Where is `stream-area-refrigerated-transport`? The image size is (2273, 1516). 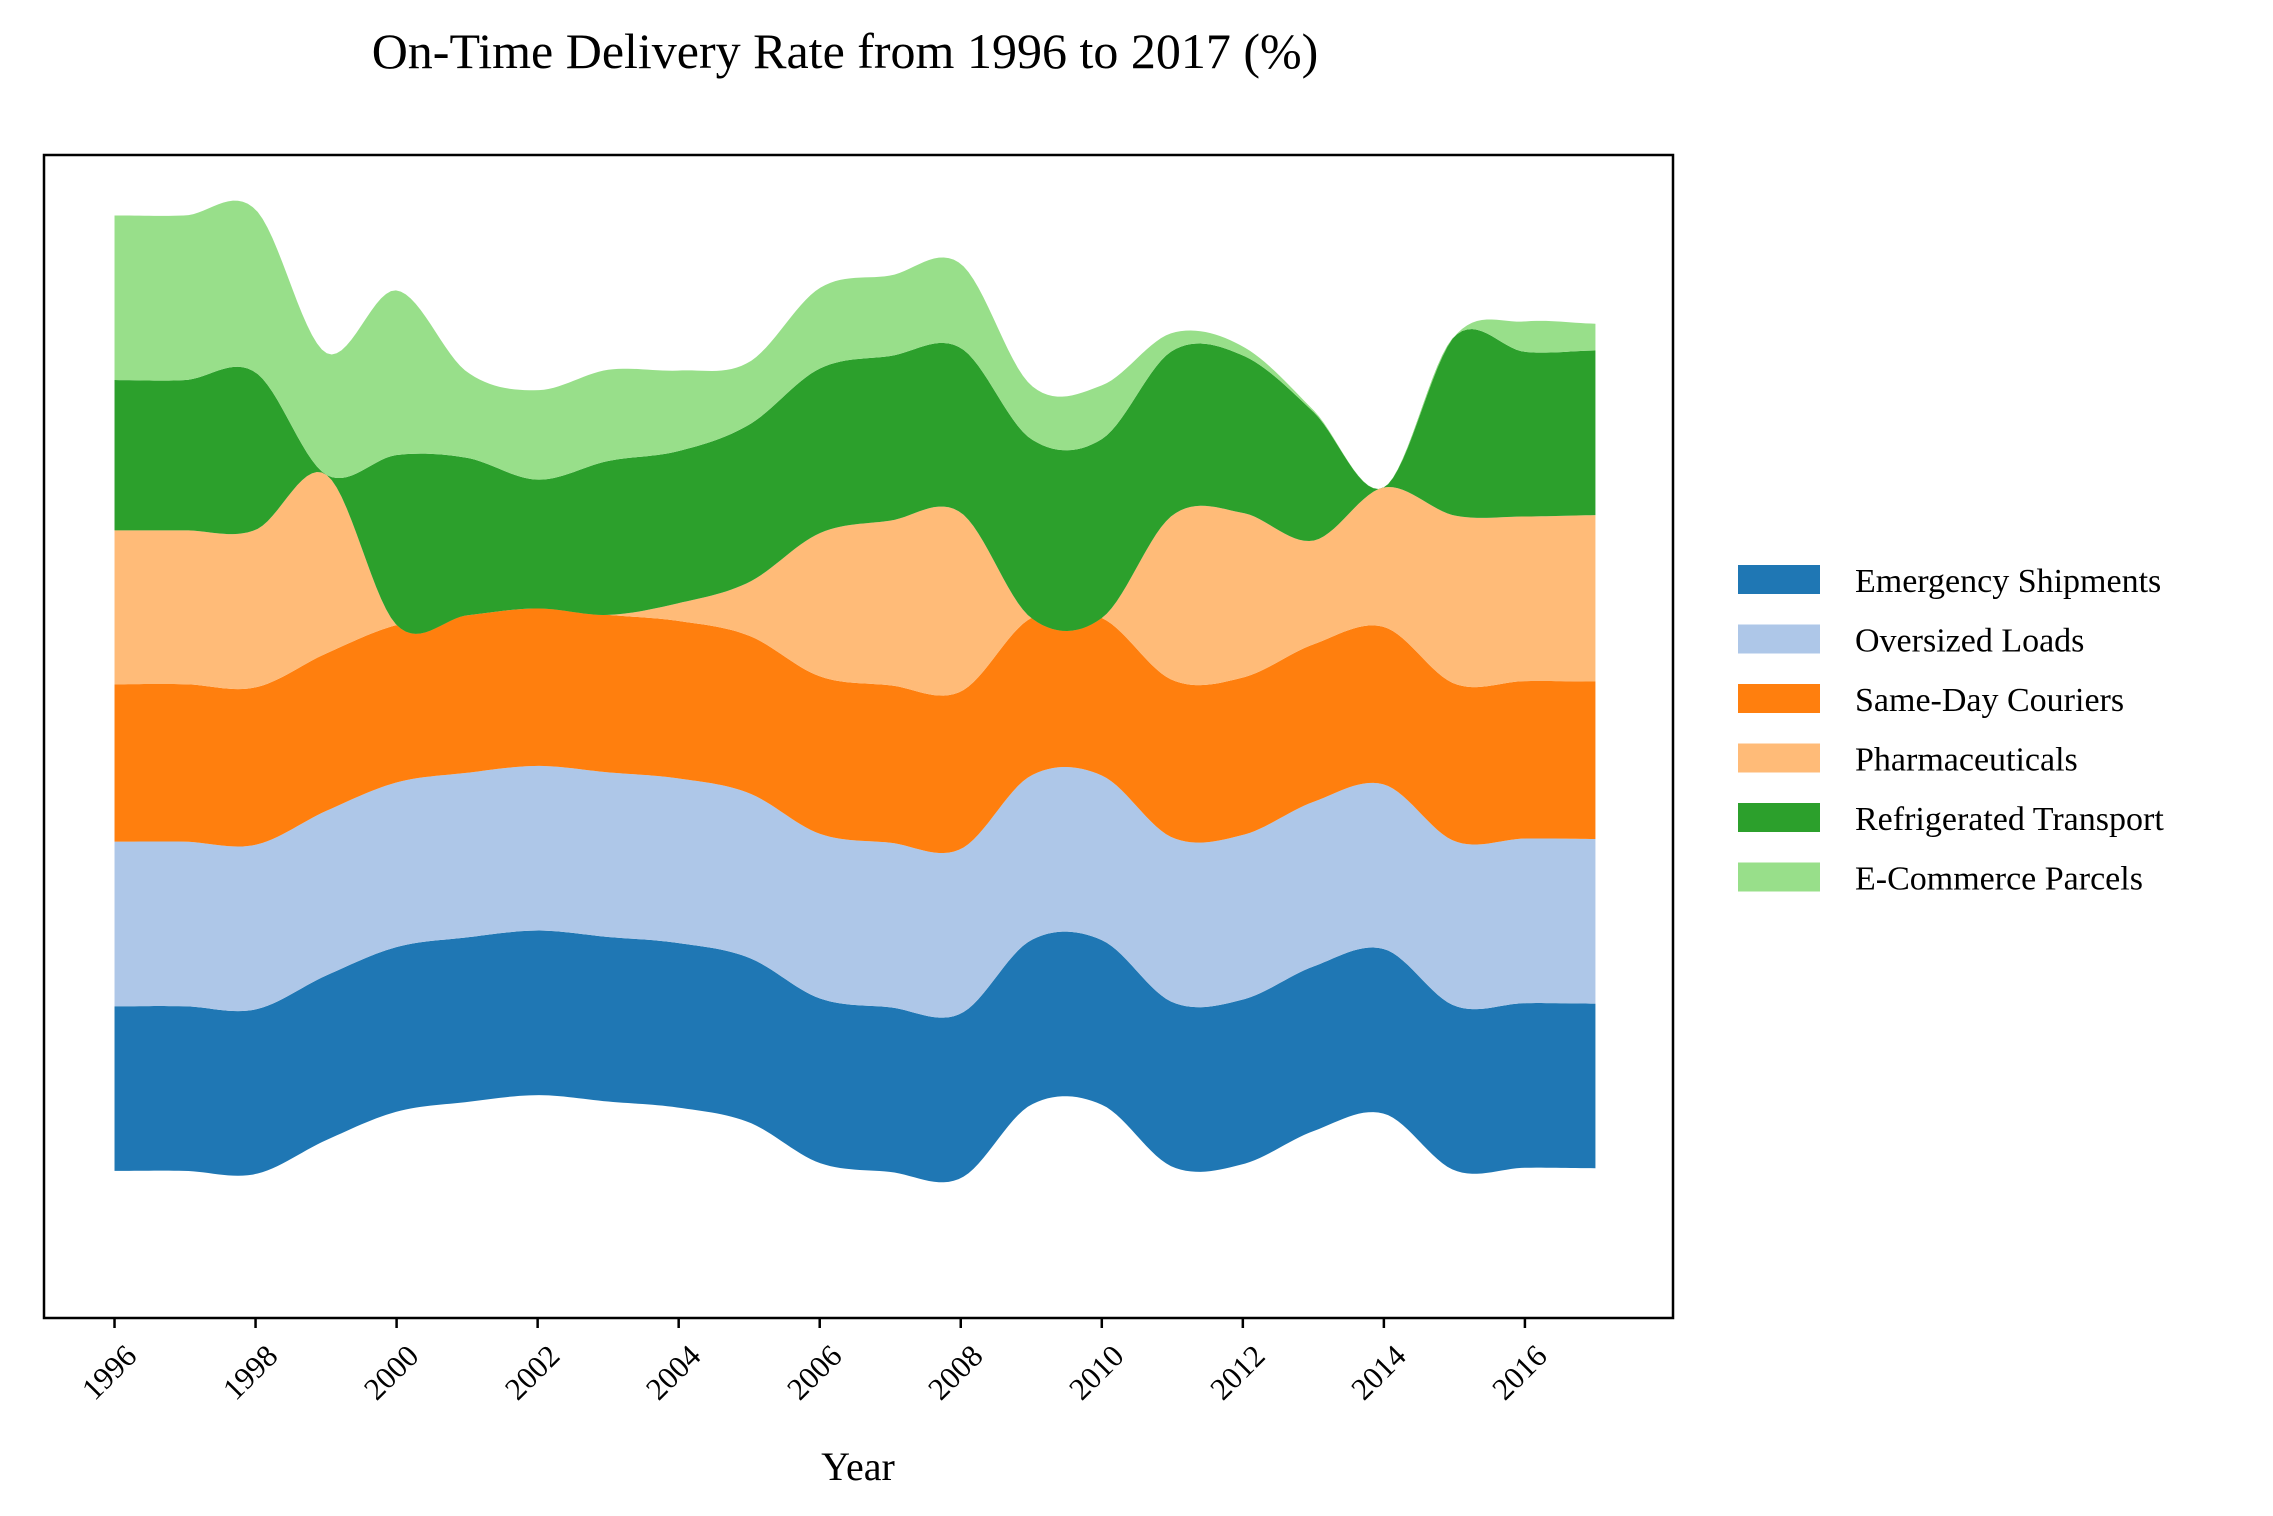
stream-area-refrigerated-transport is located at coordinates (855, 481).